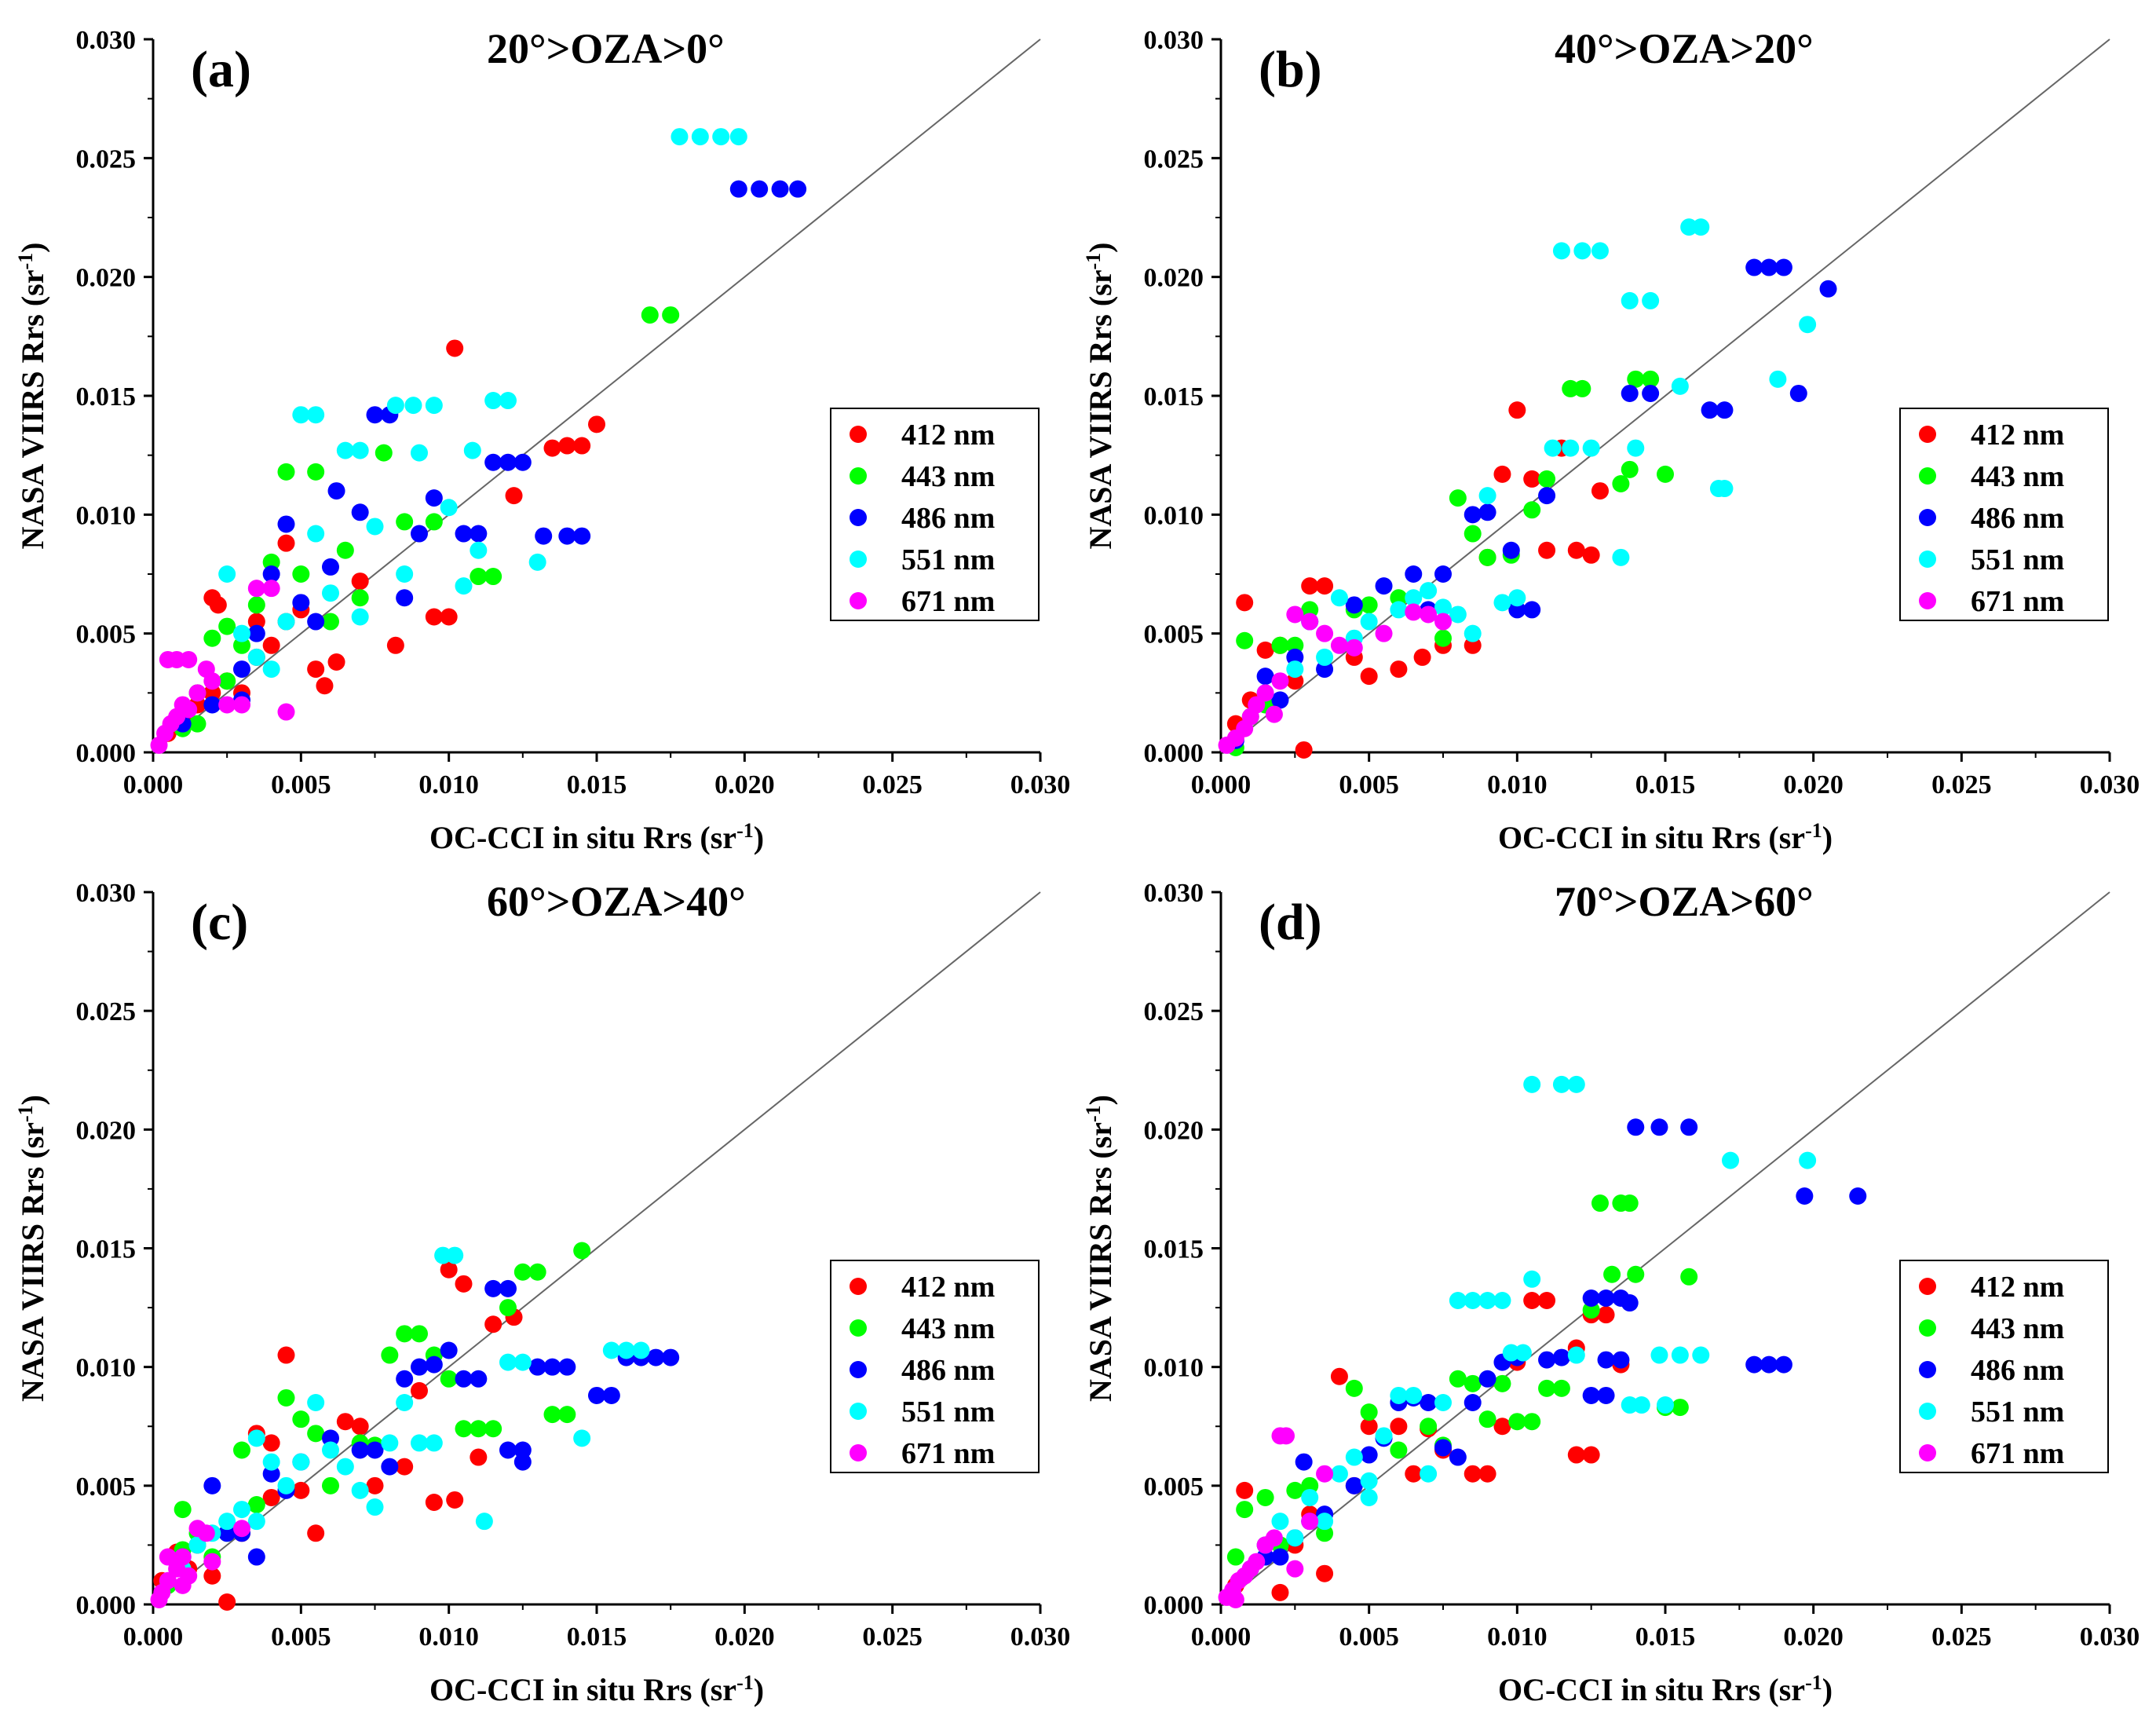 Image resolution: width=2156 pixels, height=1734 pixels. What do you see at coordinates (106, 278) in the screenshot?
I see `y-tick-label: 0.020` at bounding box center [106, 278].